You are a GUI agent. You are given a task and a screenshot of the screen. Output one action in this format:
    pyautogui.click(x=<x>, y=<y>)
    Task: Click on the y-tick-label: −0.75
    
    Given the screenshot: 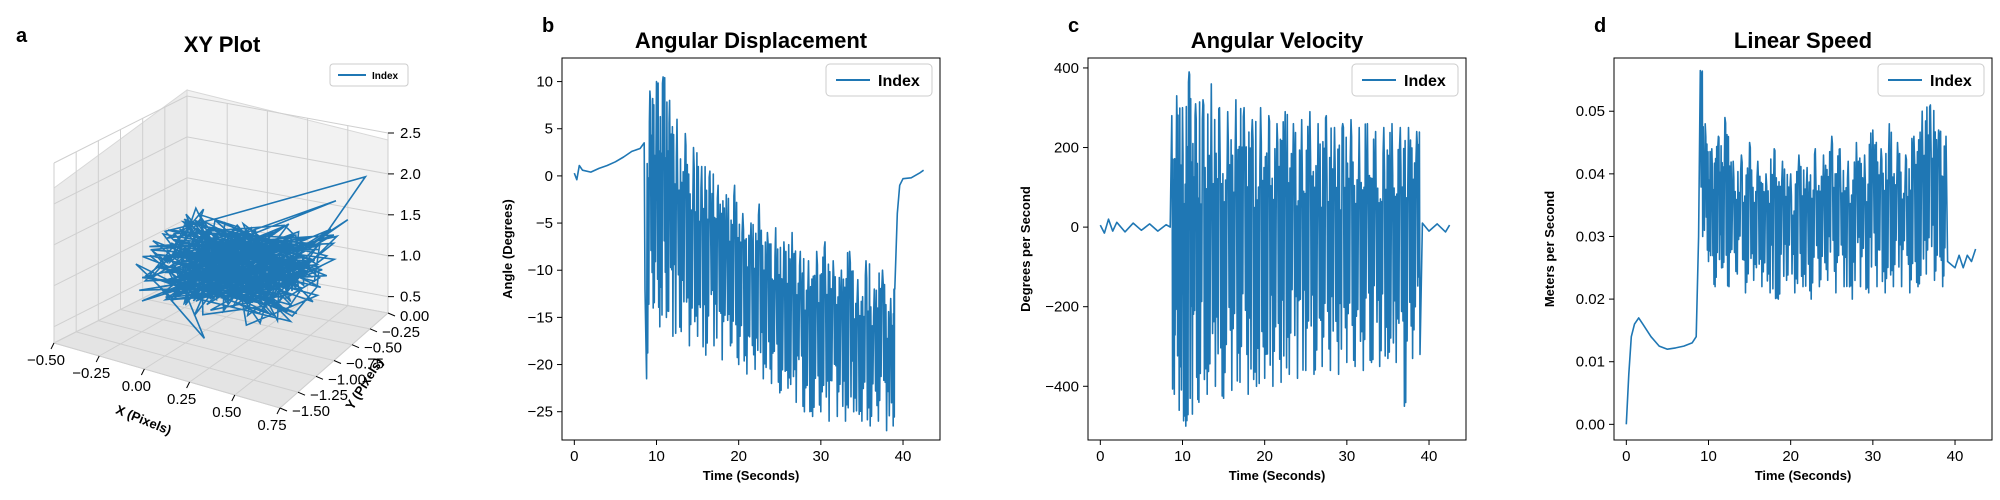 What is the action you would take?
    pyautogui.click(x=365, y=364)
    